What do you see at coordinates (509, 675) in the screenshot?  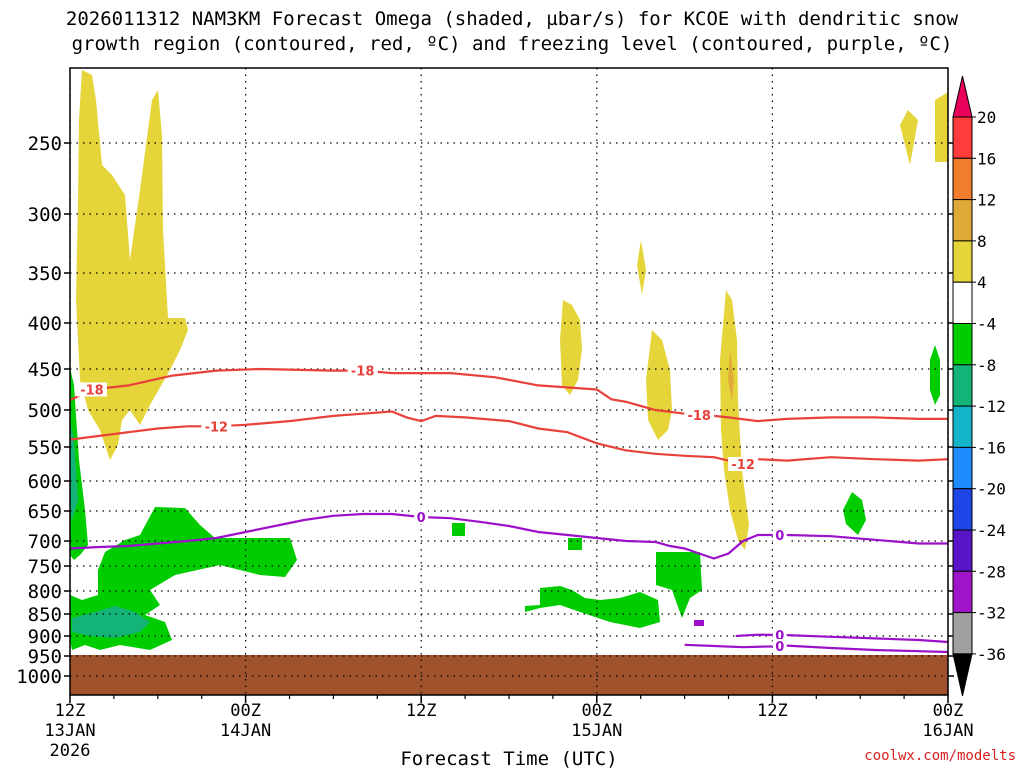 I see `terrain-below-ground` at bounding box center [509, 675].